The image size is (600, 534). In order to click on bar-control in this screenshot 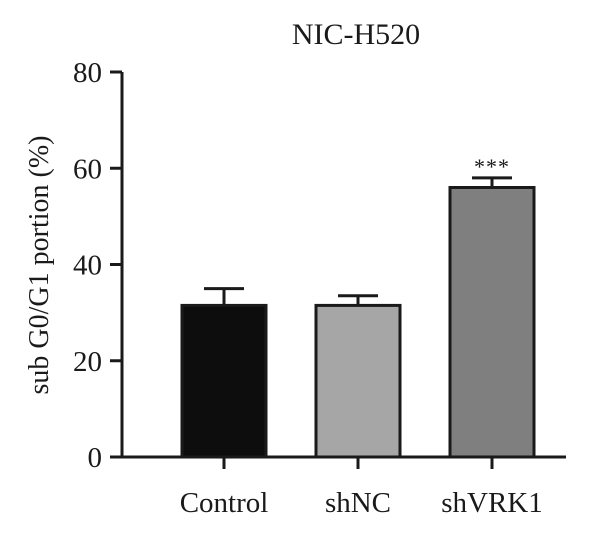, I will do `click(224, 381)`.